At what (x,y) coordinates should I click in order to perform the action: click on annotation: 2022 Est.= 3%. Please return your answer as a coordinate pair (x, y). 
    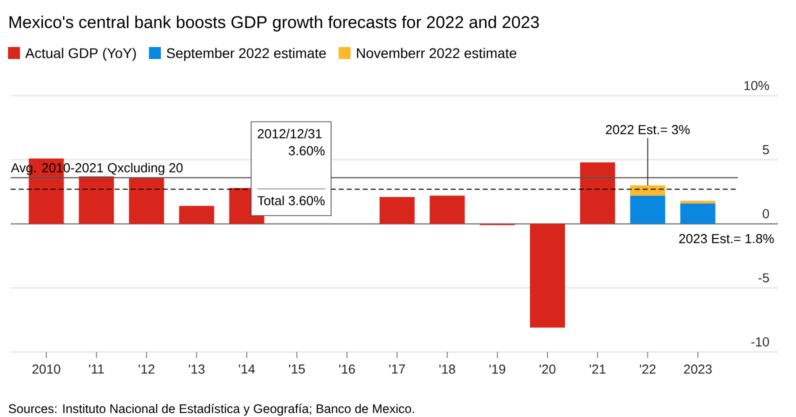
    Looking at the image, I should click on (648, 129).